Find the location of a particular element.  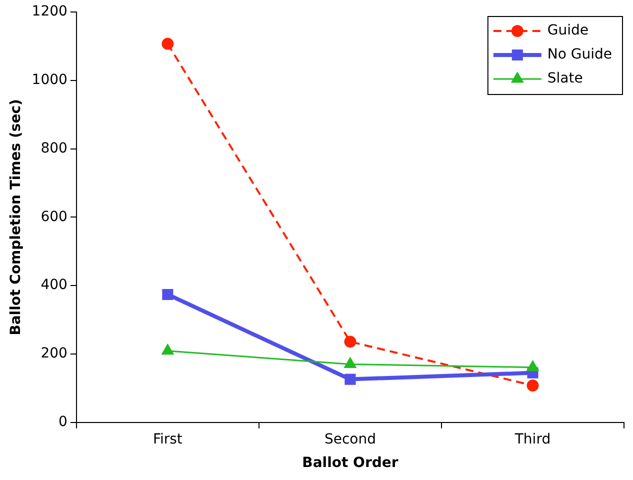

y-tick-label: 600 is located at coordinates (54, 216).